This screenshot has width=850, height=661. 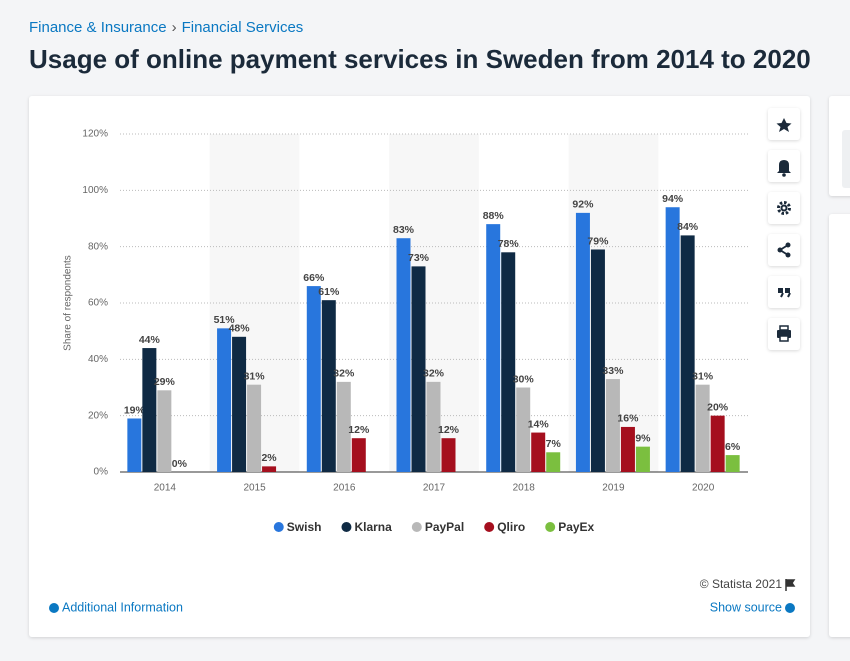 What do you see at coordinates (613, 488) in the screenshot?
I see `x-tick-label: 2019` at bounding box center [613, 488].